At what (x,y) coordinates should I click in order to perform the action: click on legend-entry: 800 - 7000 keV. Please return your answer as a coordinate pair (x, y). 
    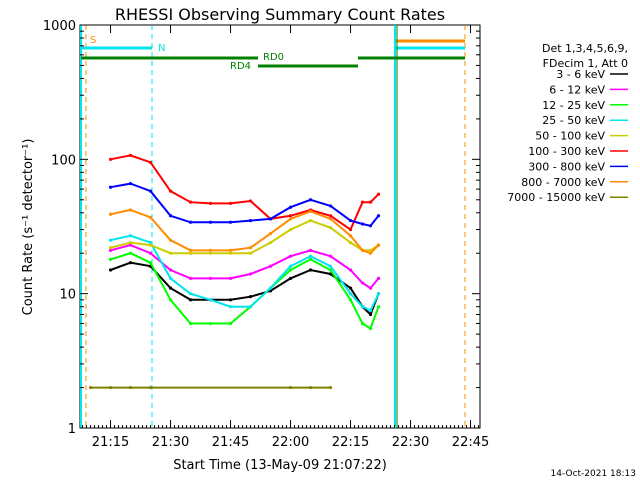
    Looking at the image, I should click on (563, 182).